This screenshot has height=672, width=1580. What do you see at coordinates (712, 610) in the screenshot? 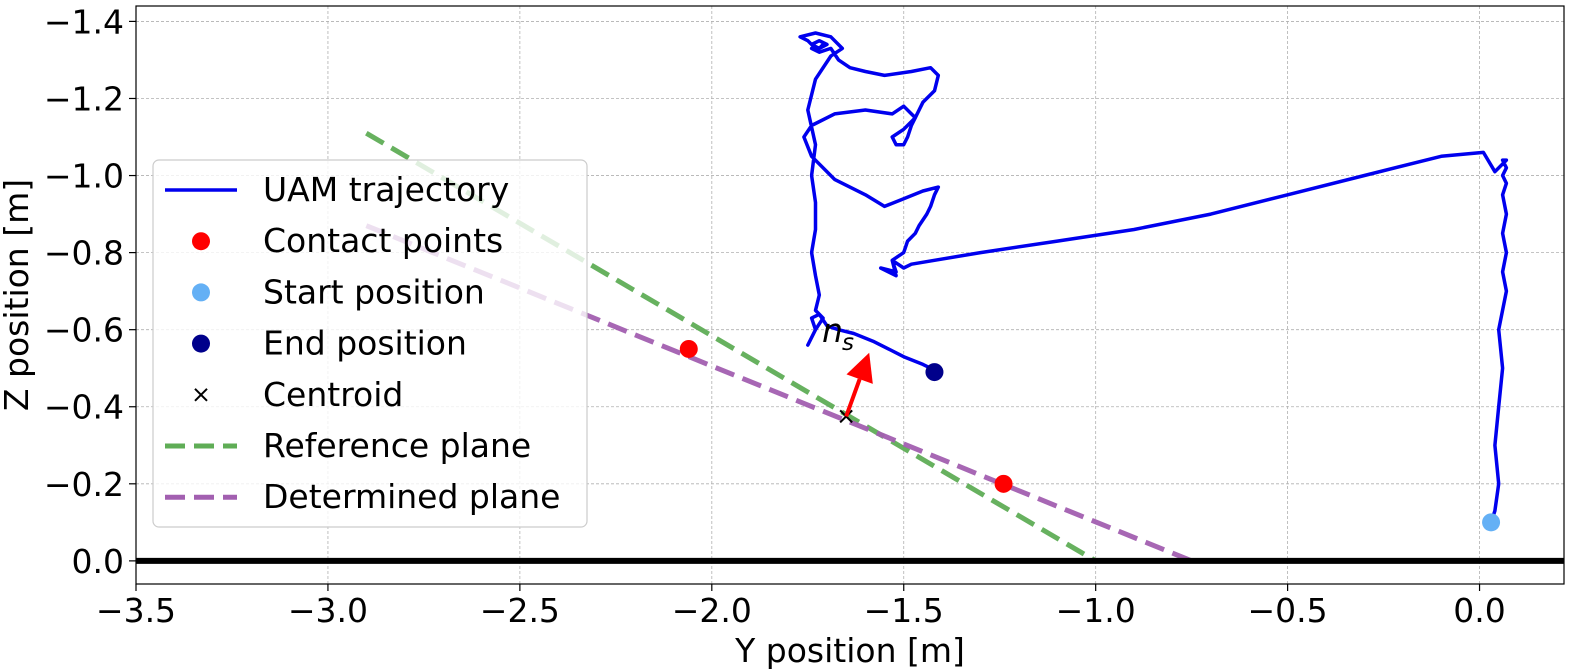
I see `x-tick-label: −2.0` at bounding box center [712, 610].